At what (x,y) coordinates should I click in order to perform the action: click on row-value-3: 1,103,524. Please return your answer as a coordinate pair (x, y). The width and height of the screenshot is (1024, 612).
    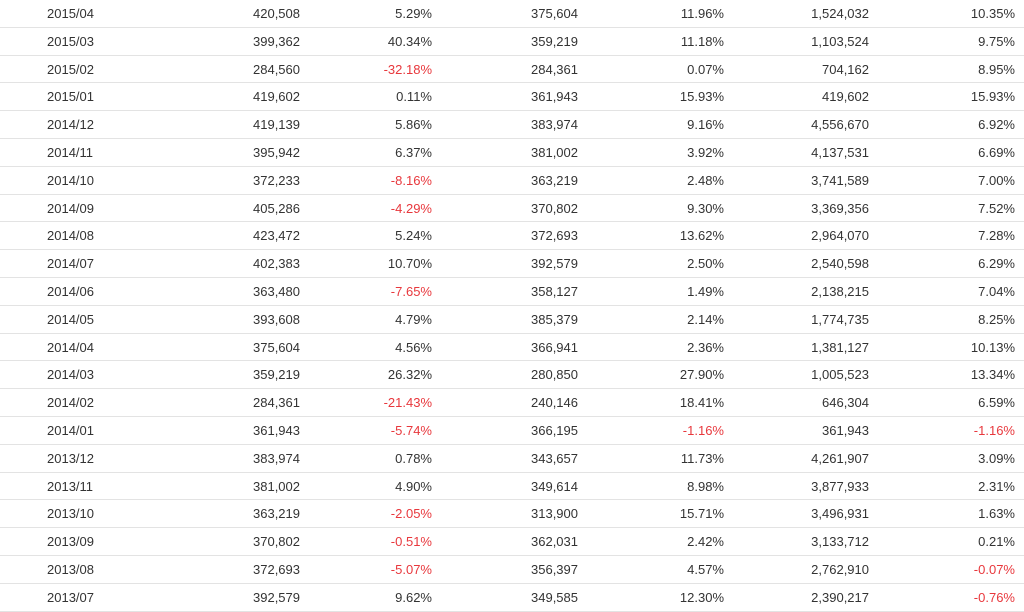
    Looking at the image, I should click on (840, 41).